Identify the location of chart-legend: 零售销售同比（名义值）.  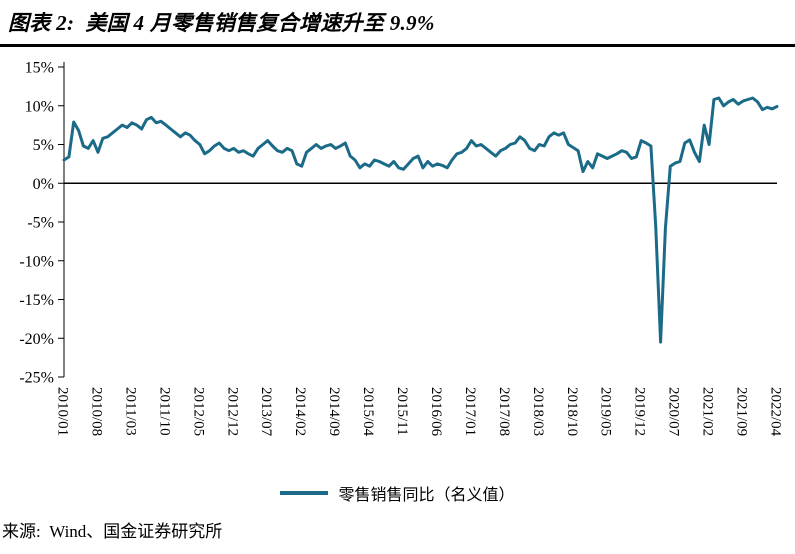
(397, 493).